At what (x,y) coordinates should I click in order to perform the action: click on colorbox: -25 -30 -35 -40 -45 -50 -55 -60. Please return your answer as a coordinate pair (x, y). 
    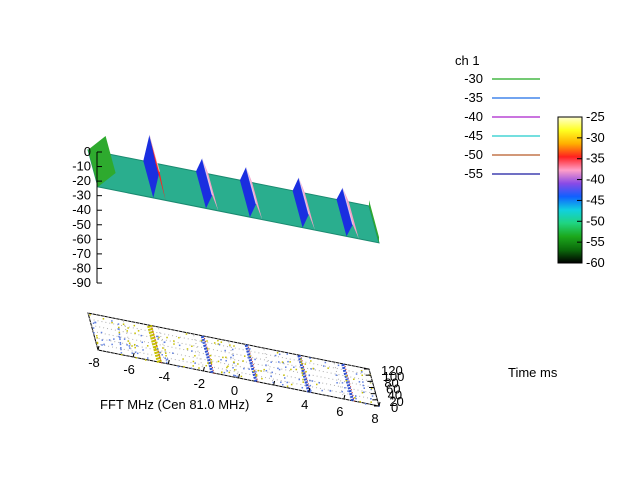
    Looking at the image, I should click on (581, 189).